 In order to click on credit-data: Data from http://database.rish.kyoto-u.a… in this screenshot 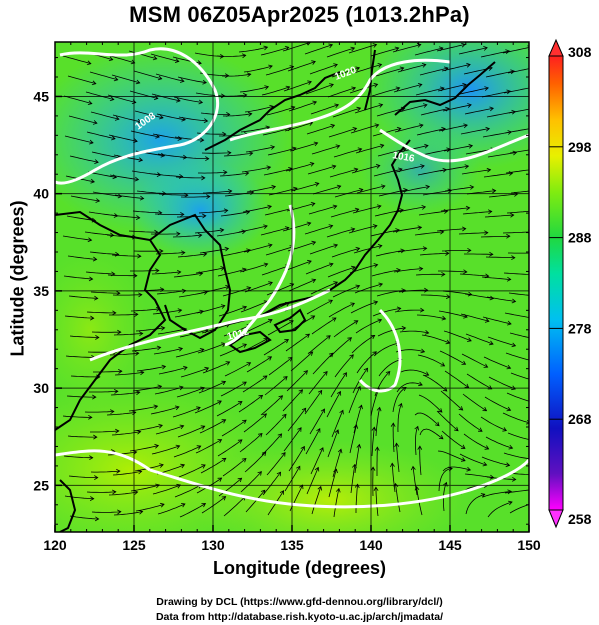, I will do `click(299, 617)`.